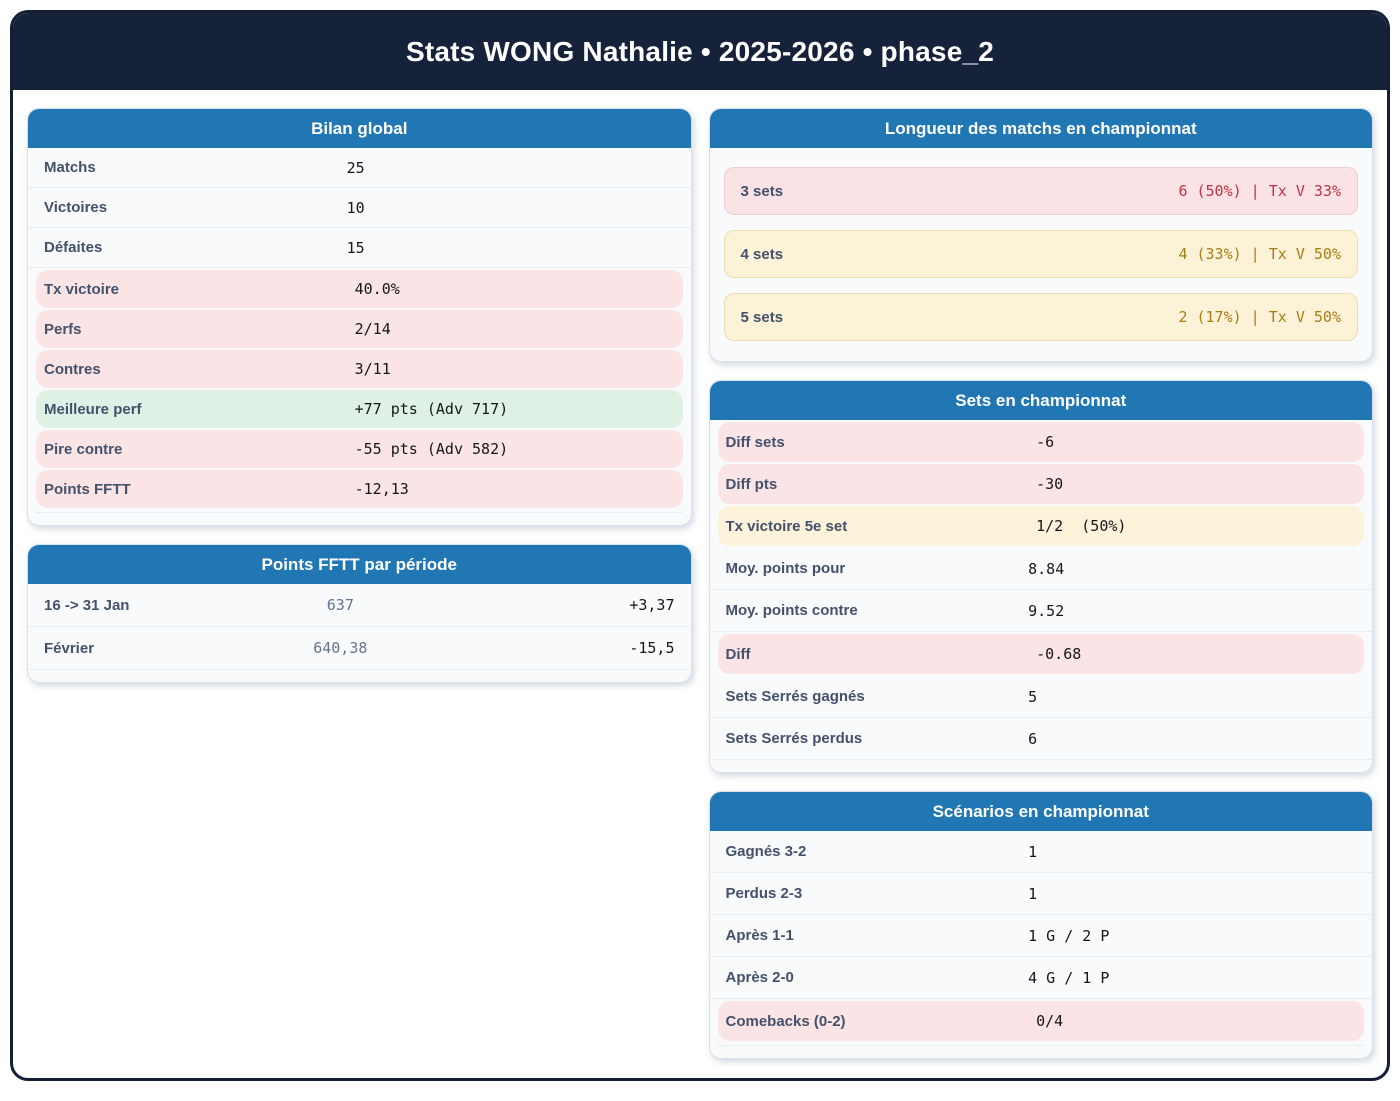 This screenshot has height=1101, width=1400. Describe the element at coordinates (1259, 254) in the screenshot. I see `pill-value: 4 (33%) | Tx V 50%` at that location.